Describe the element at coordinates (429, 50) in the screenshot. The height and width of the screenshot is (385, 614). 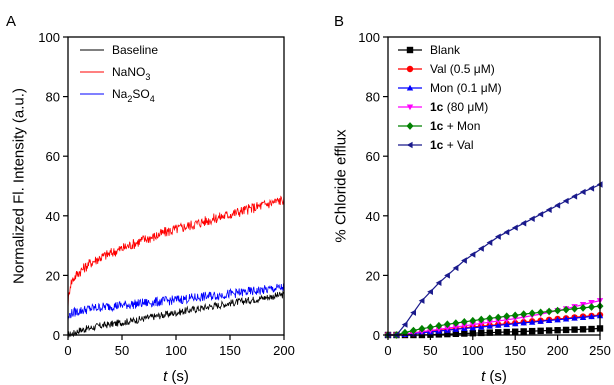
I see `legend-entry: Blank` at that location.